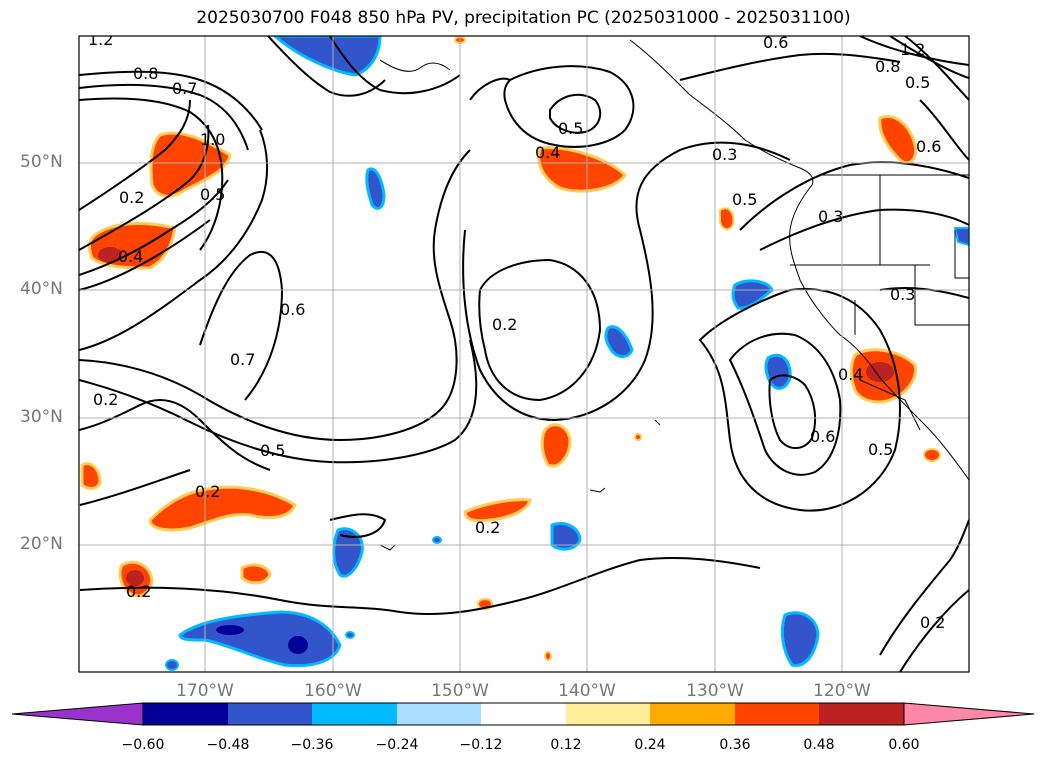  Describe the element at coordinates (735, 745) in the screenshot. I see `colorbar-tick: 0.36` at that location.